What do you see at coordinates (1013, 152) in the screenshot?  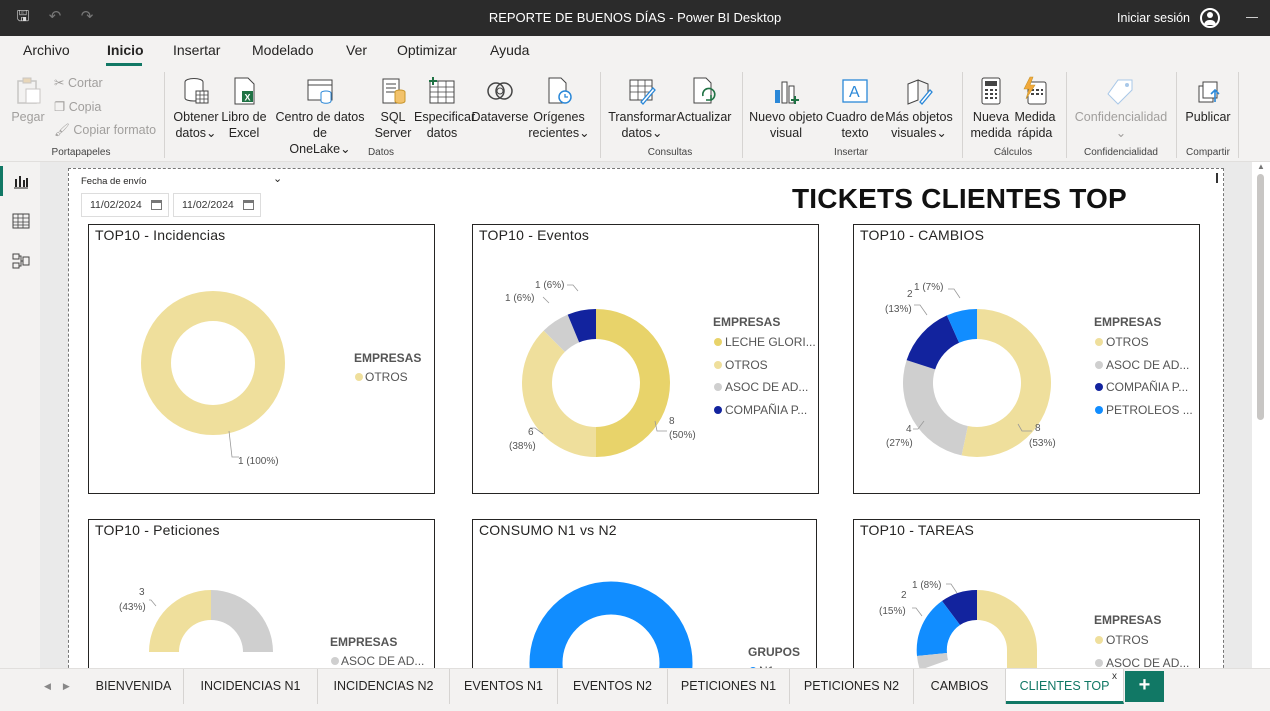 I see `group-calculos: Cálculos` at bounding box center [1013, 152].